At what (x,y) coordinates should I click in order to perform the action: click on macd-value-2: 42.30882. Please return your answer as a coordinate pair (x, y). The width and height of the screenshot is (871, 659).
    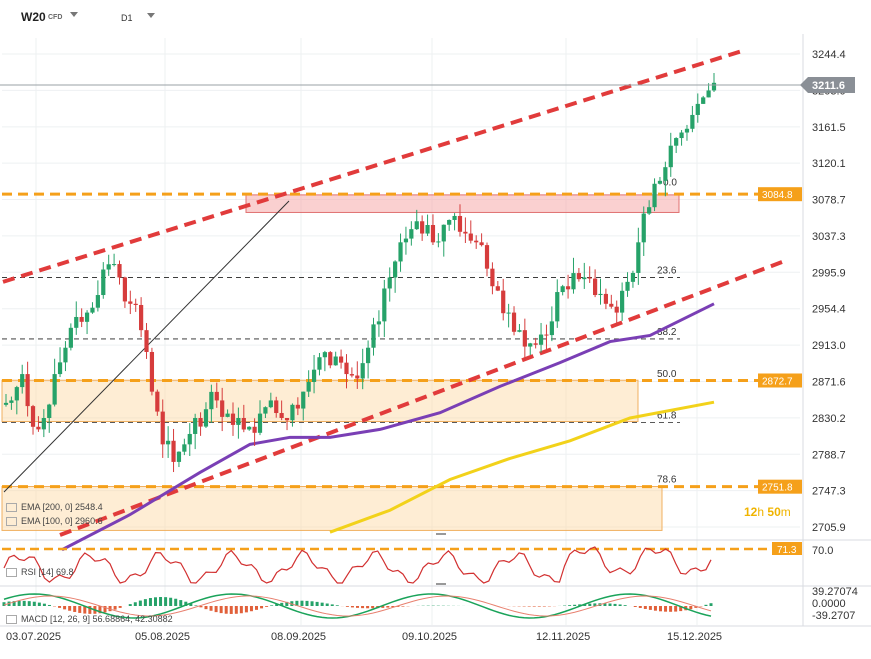
    Looking at the image, I should click on (154, 619).